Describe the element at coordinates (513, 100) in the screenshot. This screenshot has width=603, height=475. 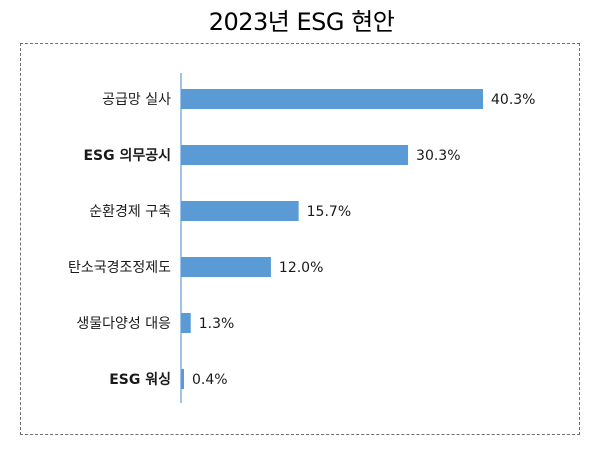
I see `data-label: 40.3%` at that location.